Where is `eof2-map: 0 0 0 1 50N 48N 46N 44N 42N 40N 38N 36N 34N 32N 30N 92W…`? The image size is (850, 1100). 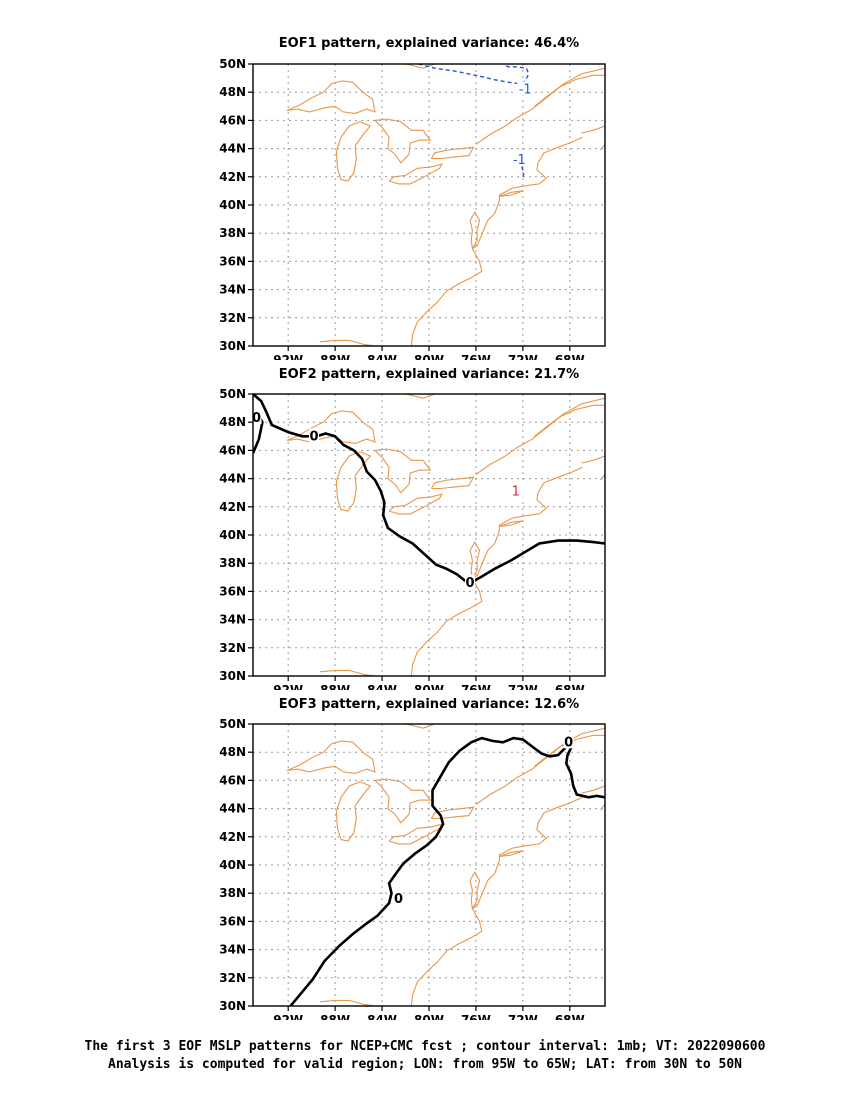
eof2-map: 0 0 0 1 50N 48N 46N 44N 42N 40N 38N 36N 34N 32N 30N 92W… is located at coordinates (412, 538).